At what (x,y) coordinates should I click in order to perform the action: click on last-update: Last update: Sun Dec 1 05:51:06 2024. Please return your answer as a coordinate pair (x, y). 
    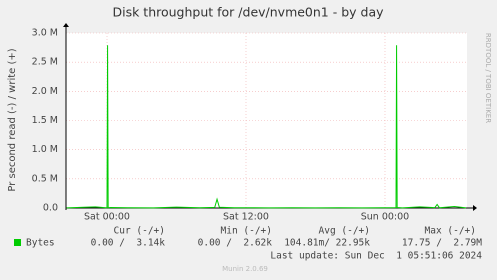
    Looking at the image, I should click on (376, 256).